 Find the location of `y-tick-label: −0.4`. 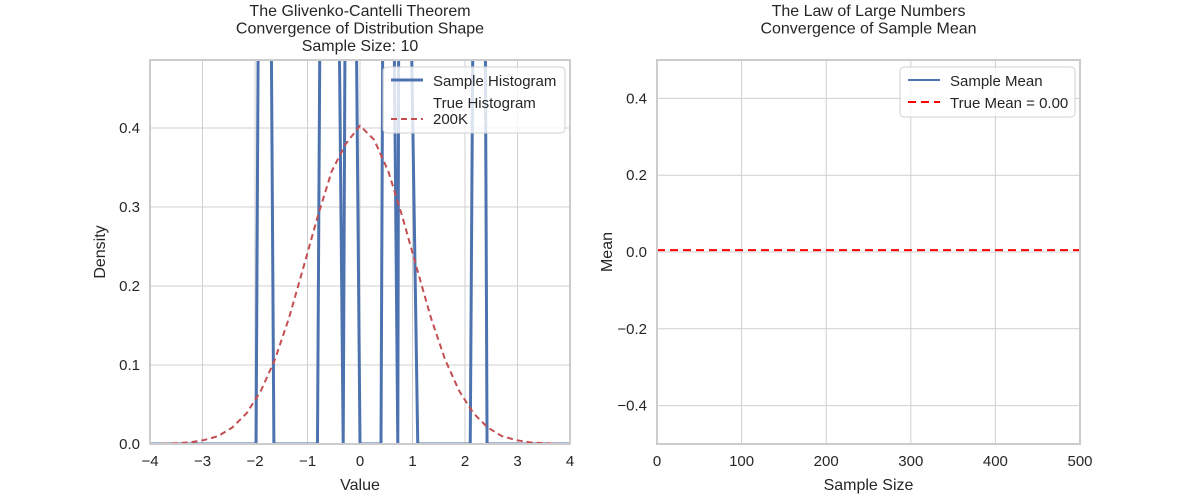

y-tick-label: −0.4 is located at coordinates (632, 406).